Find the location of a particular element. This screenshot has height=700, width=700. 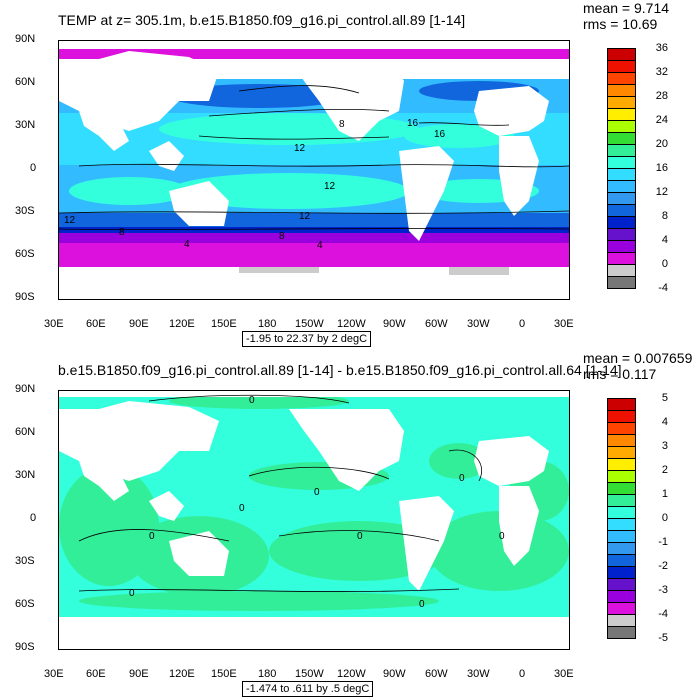

contour-range-label: -1.474 to .611 by .5 degC is located at coordinates (308, 689).